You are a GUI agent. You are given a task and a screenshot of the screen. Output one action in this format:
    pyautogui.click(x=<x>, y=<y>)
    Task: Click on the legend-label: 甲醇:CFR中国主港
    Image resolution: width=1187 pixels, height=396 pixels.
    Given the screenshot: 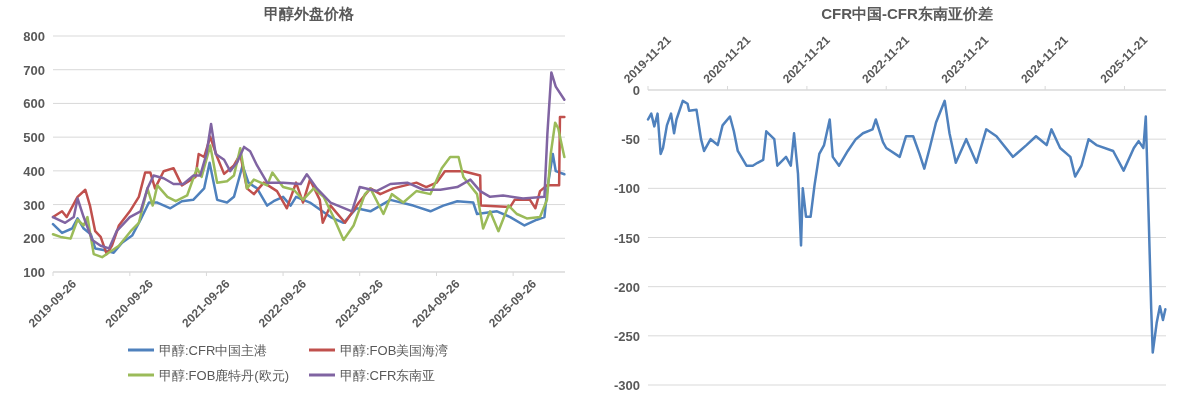 What is the action you would take?
    pyautogui.click(x=213, y=350)
    